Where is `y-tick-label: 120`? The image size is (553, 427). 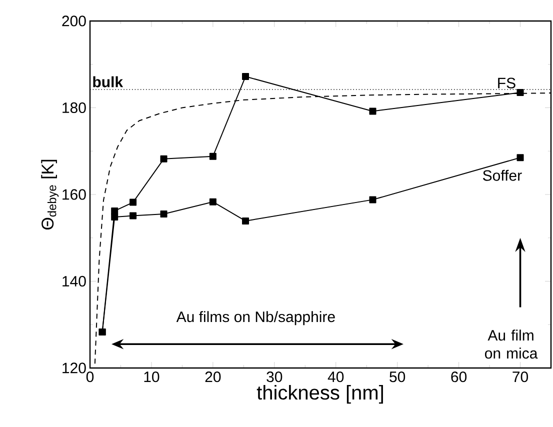 y-tick-label: 120 is located at coordinates (74, 368).